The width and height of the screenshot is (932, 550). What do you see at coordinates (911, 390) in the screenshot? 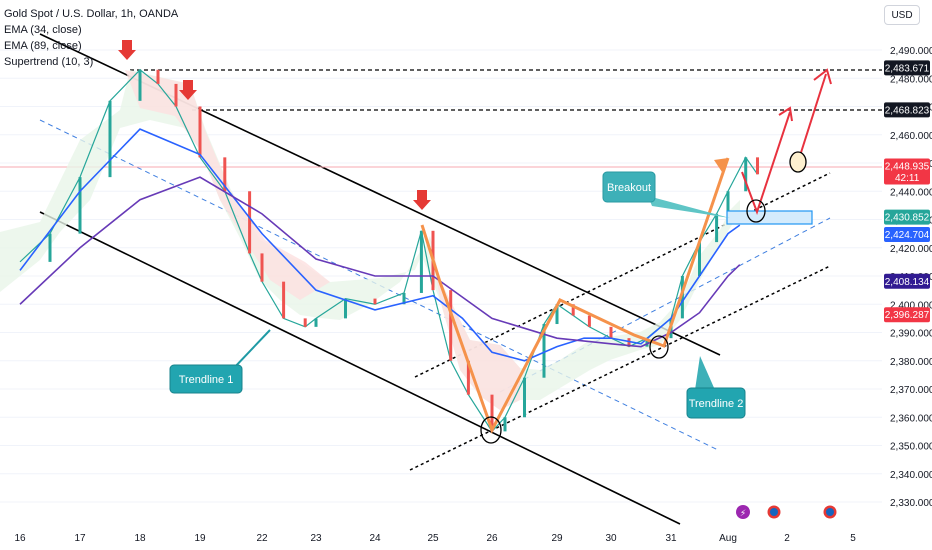
I see `y-tick-label: 2,370.000` at bounding box center [911, 390].